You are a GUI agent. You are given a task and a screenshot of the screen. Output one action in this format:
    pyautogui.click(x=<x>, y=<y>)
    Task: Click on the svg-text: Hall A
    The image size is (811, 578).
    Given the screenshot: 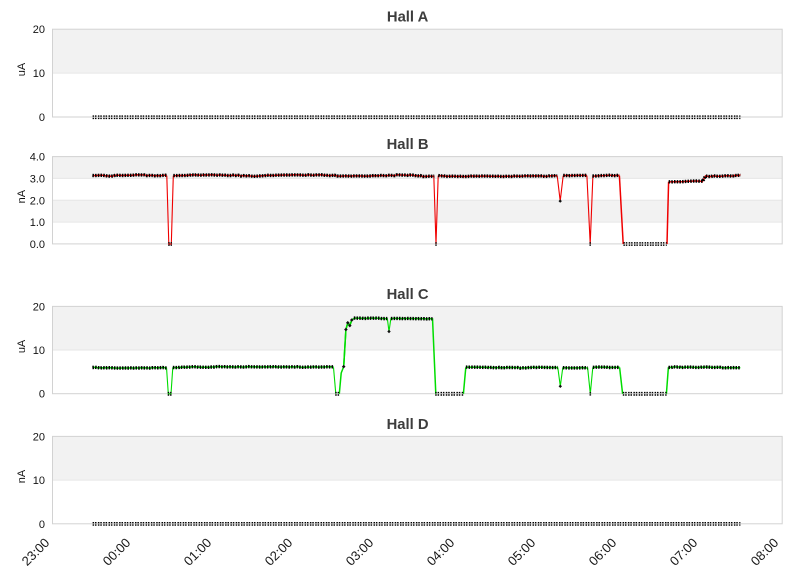 What is the action you would take?
    pyautogui.click(x=408, y=18)
    